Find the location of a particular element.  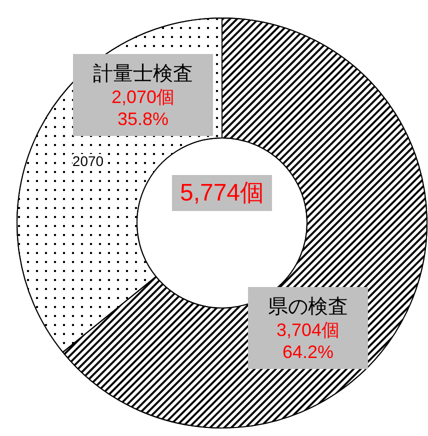

data-label: 3,704個 64.2% is located at coordinates (308, 341).